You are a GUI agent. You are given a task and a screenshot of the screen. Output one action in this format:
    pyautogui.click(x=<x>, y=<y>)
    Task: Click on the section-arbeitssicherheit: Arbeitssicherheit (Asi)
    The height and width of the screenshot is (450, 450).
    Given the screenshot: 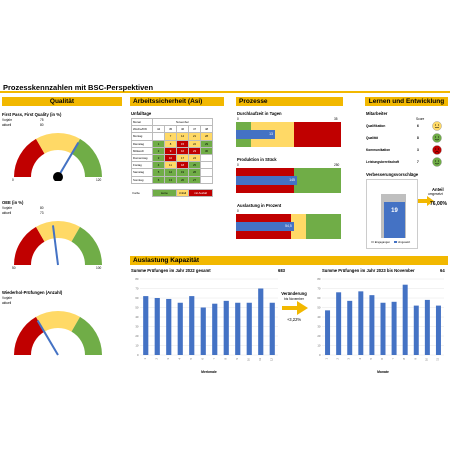 What is the action you would take?
    pyautogui.click(x=177, y=101)
    